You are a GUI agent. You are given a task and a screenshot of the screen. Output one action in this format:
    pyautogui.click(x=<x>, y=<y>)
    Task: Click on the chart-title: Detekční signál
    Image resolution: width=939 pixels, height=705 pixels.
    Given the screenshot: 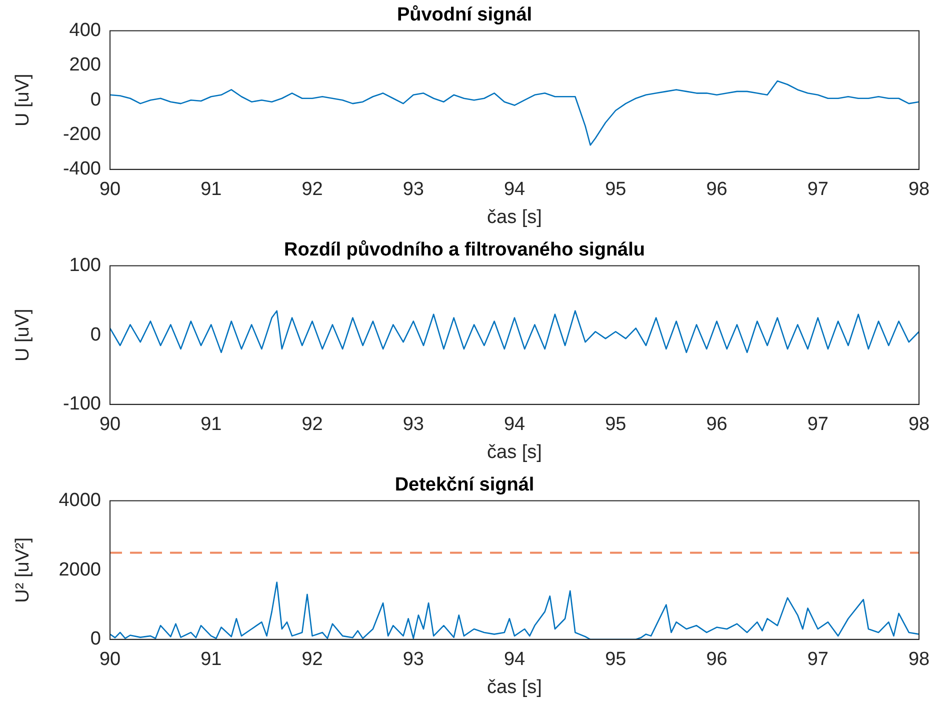 What is the action you would take?
    pyautogui.click(x=464, y=485)
    